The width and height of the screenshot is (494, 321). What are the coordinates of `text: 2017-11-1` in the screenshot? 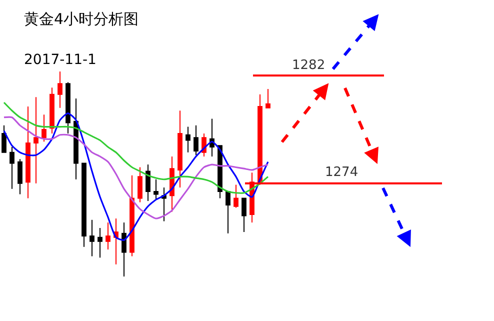 It's located at (60, 60).